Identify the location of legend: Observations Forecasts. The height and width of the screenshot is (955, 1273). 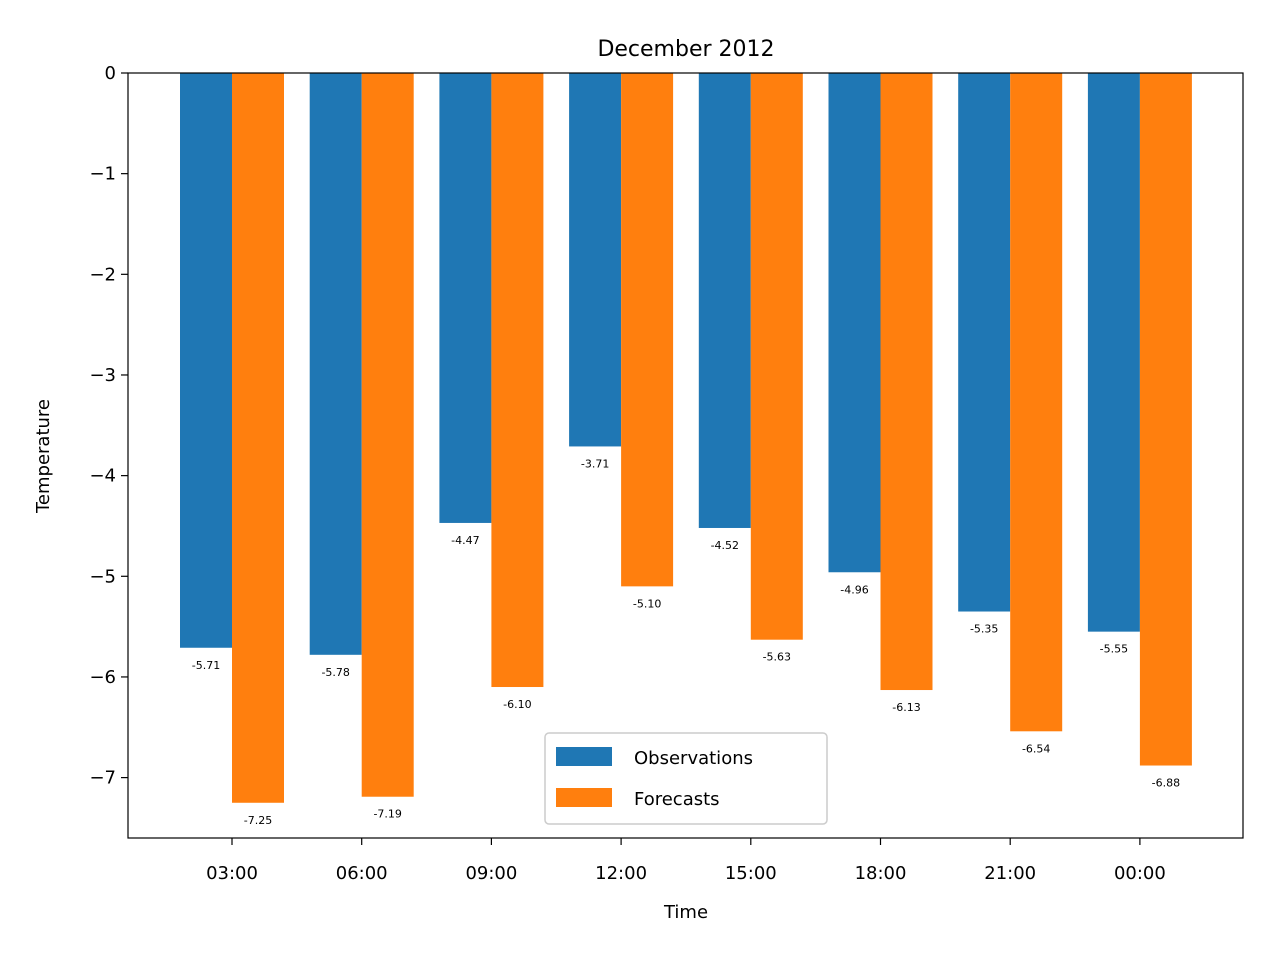
(686, 778).